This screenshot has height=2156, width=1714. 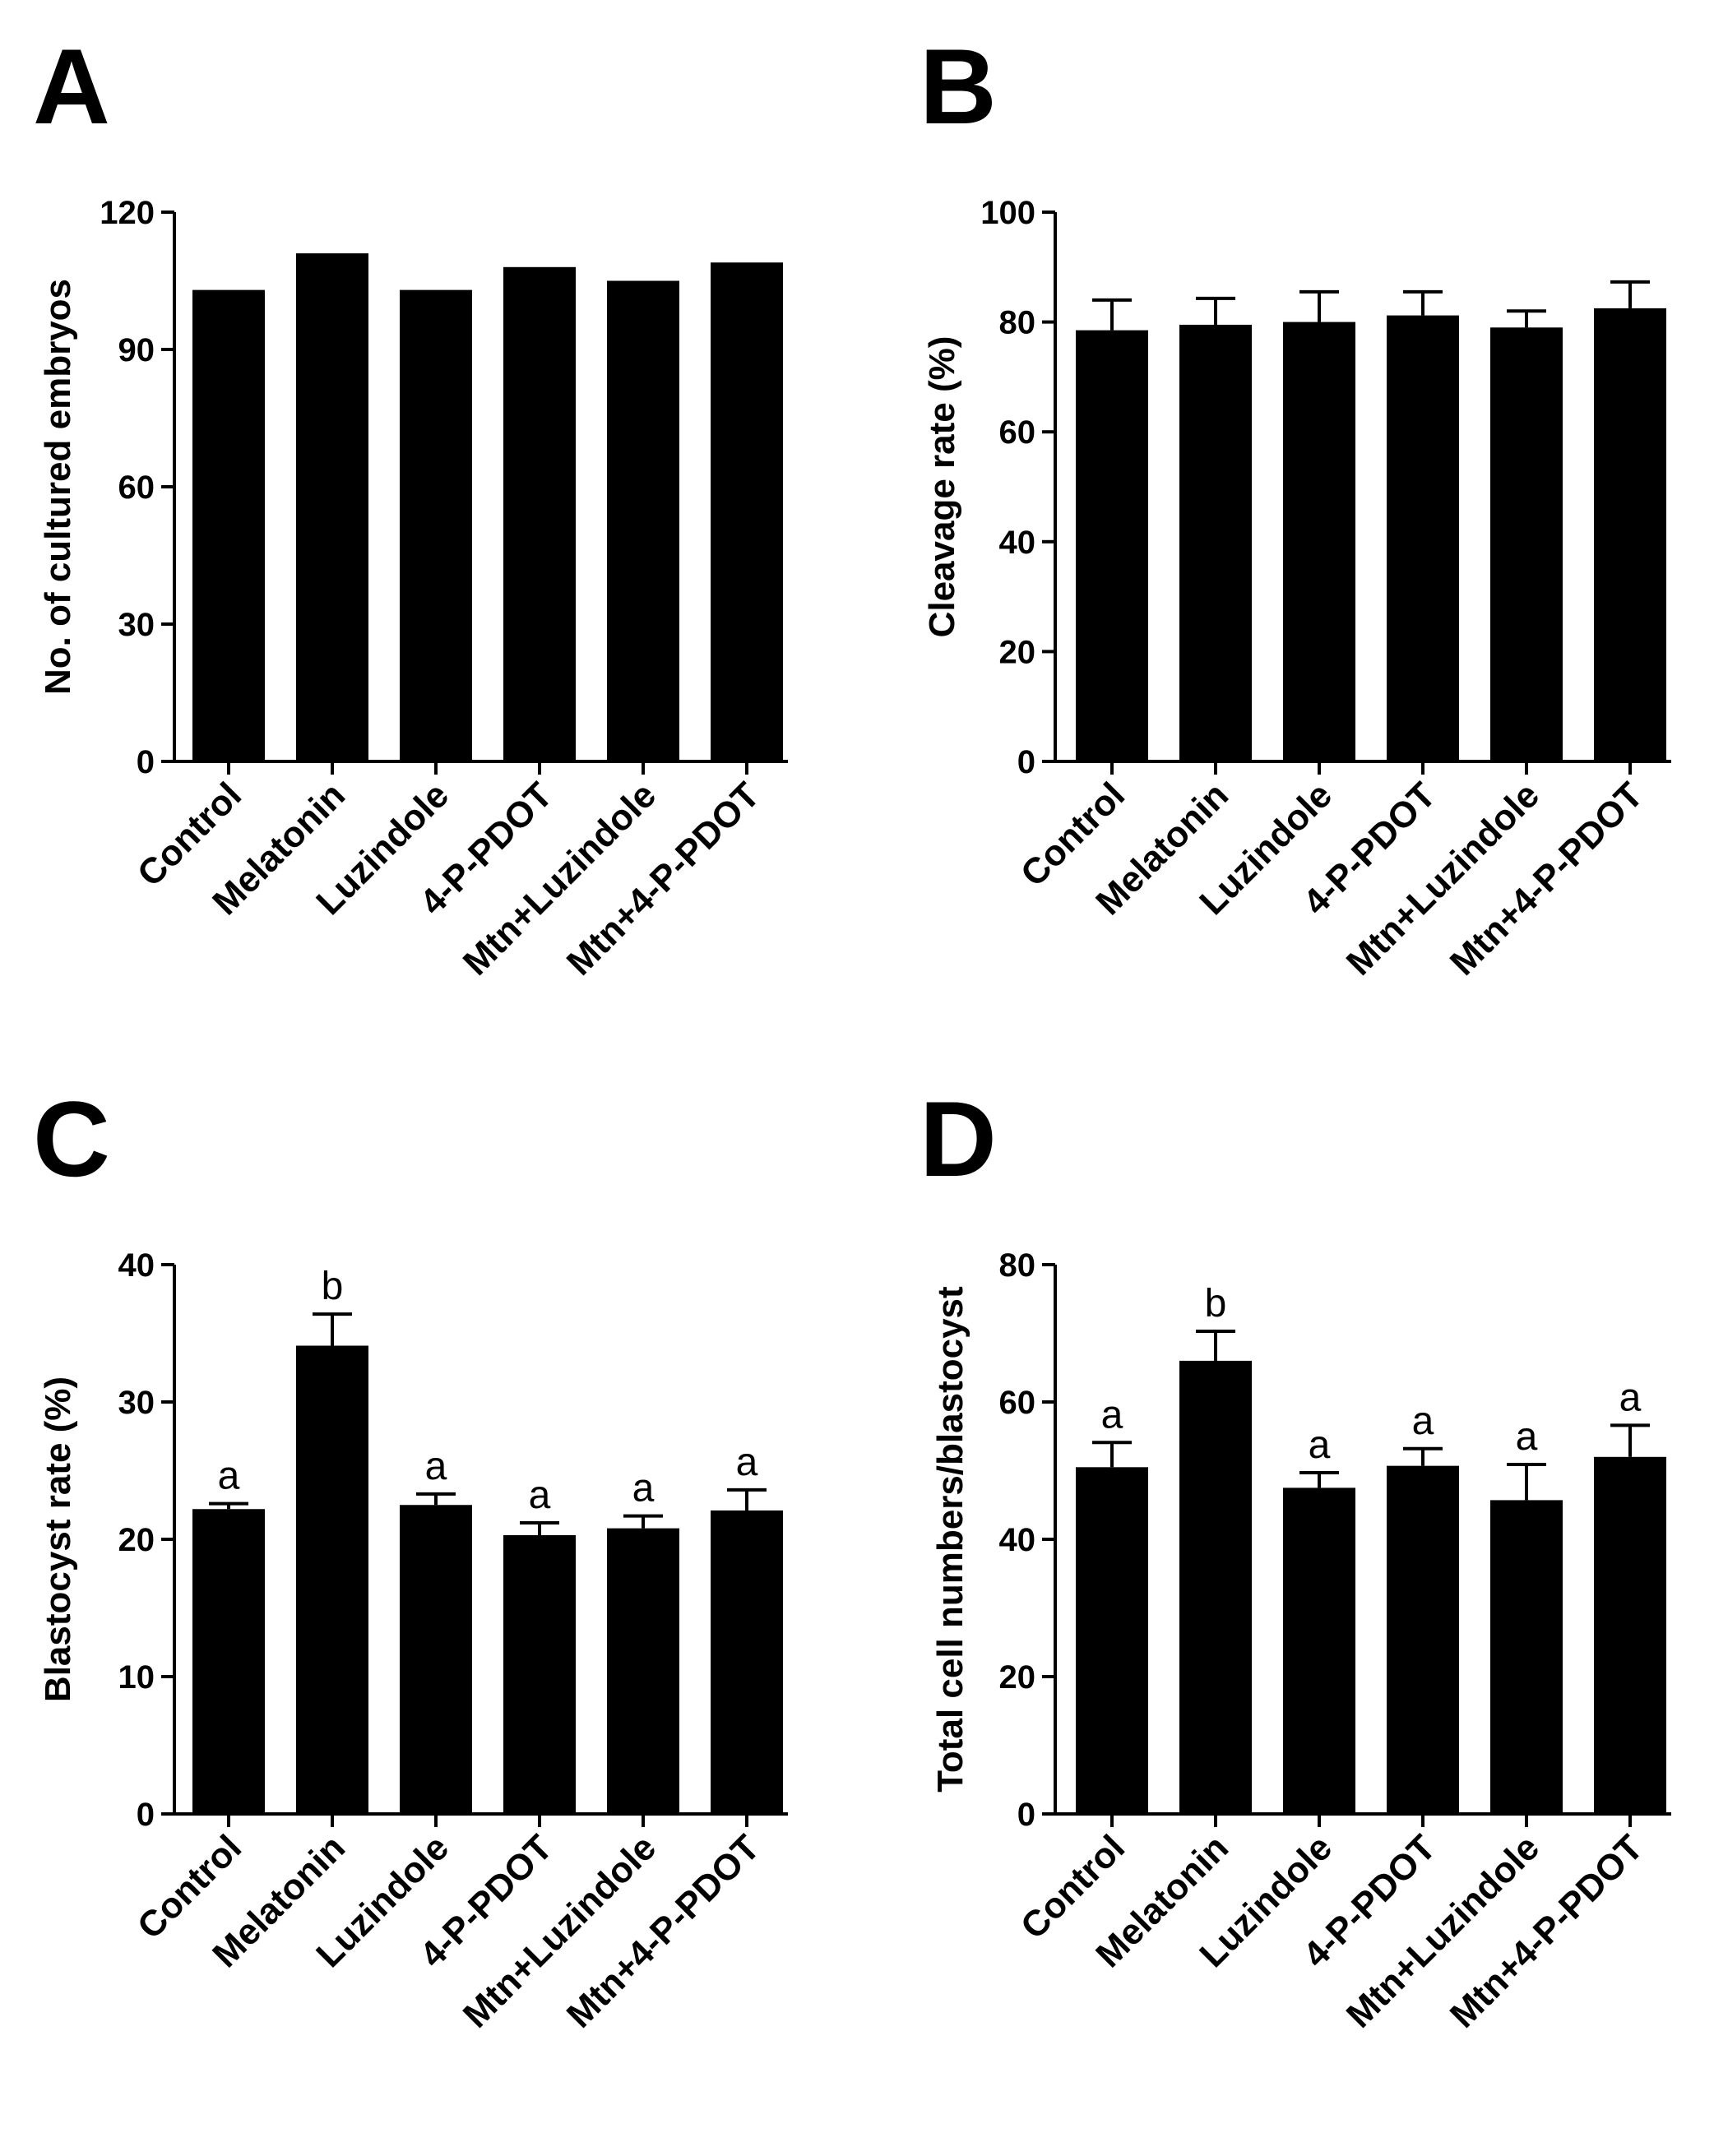 I want to click on y-axis-label: Cleavage rate (%), so click(x=942, y=487).